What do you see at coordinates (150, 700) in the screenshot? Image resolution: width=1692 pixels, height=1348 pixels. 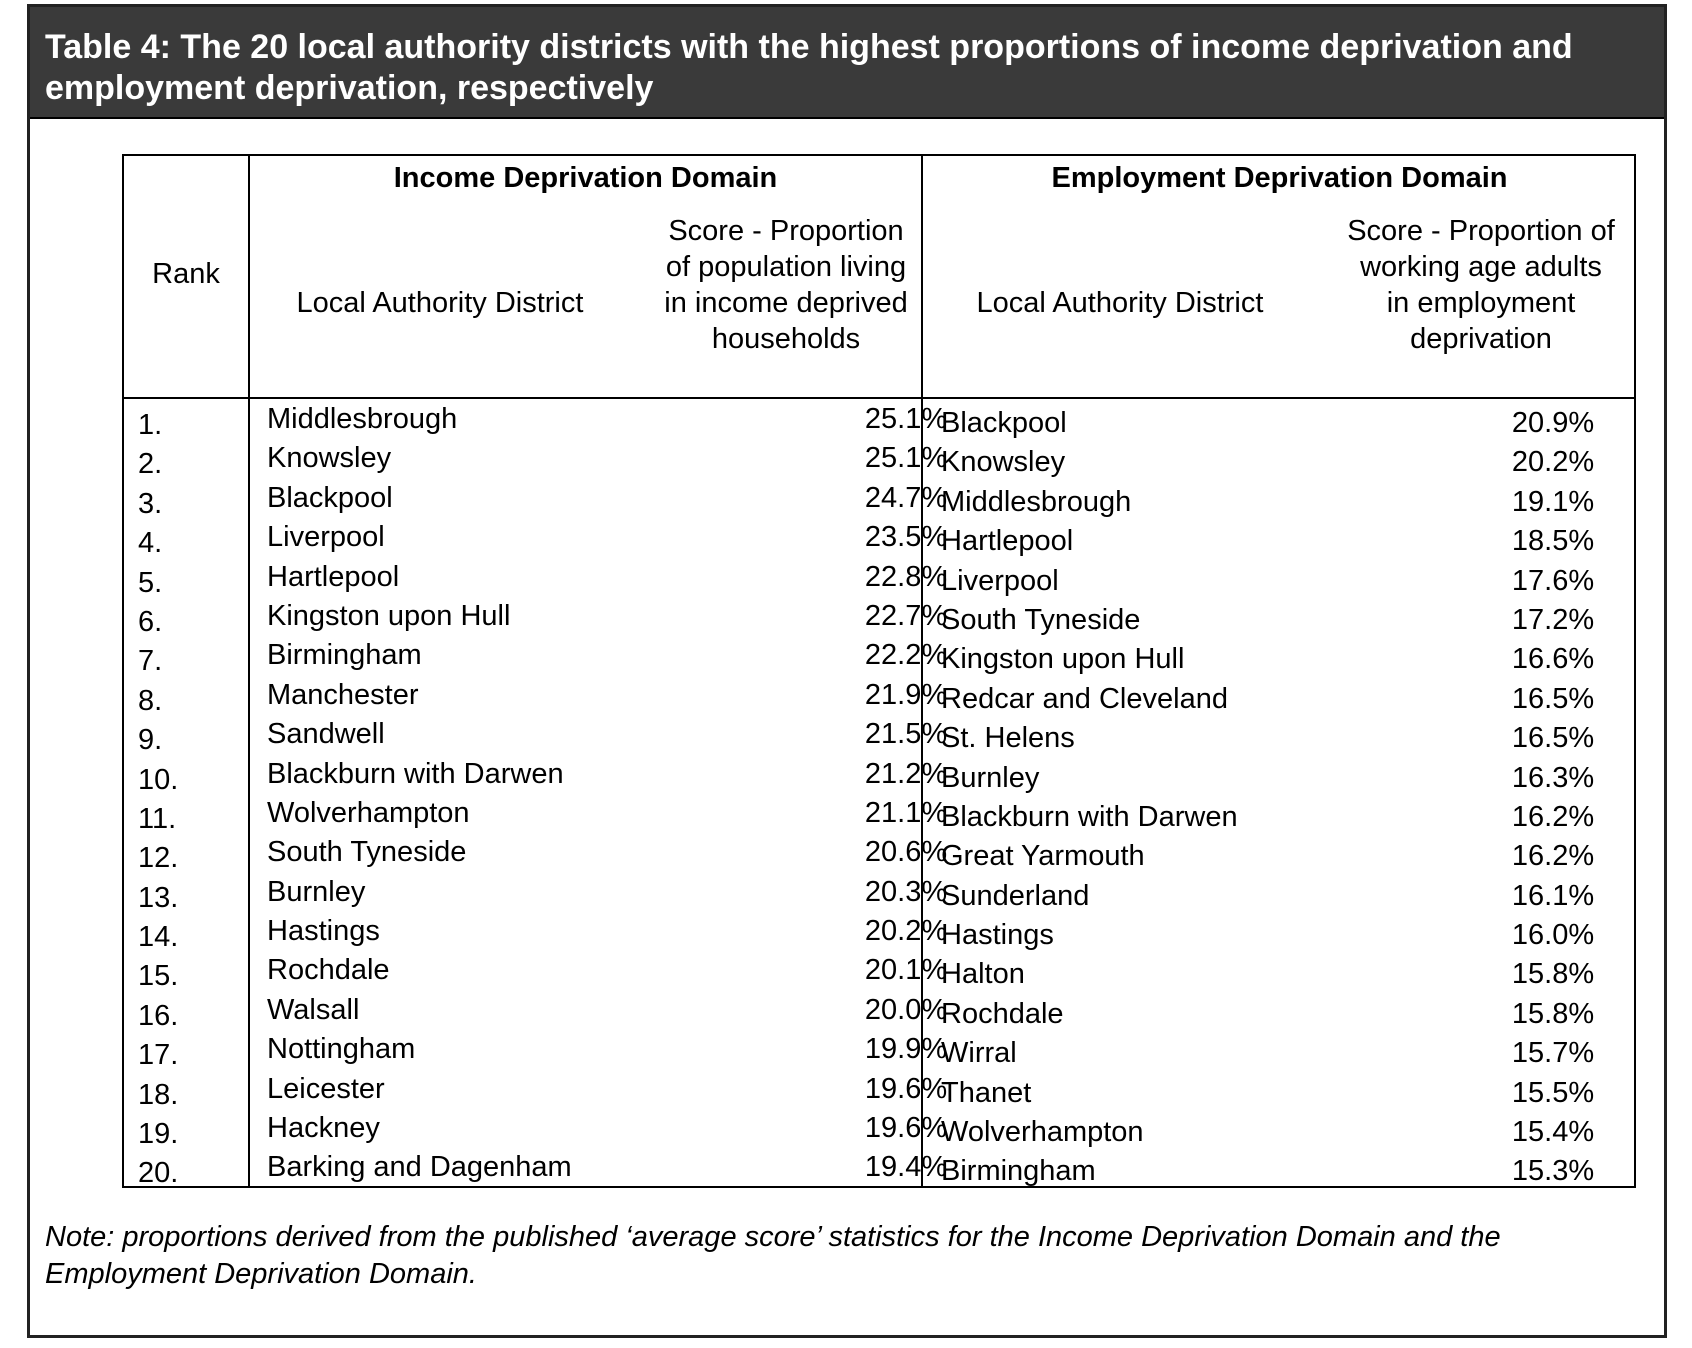 I see `rank-cell: 8.` at bounding box center [150, 700].